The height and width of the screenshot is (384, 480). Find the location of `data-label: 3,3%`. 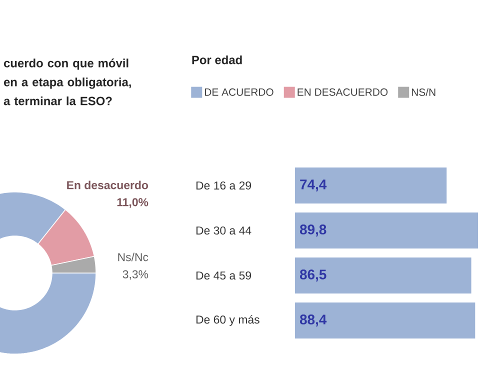

data-label: 3,3% is located at coordinates (135, 275).